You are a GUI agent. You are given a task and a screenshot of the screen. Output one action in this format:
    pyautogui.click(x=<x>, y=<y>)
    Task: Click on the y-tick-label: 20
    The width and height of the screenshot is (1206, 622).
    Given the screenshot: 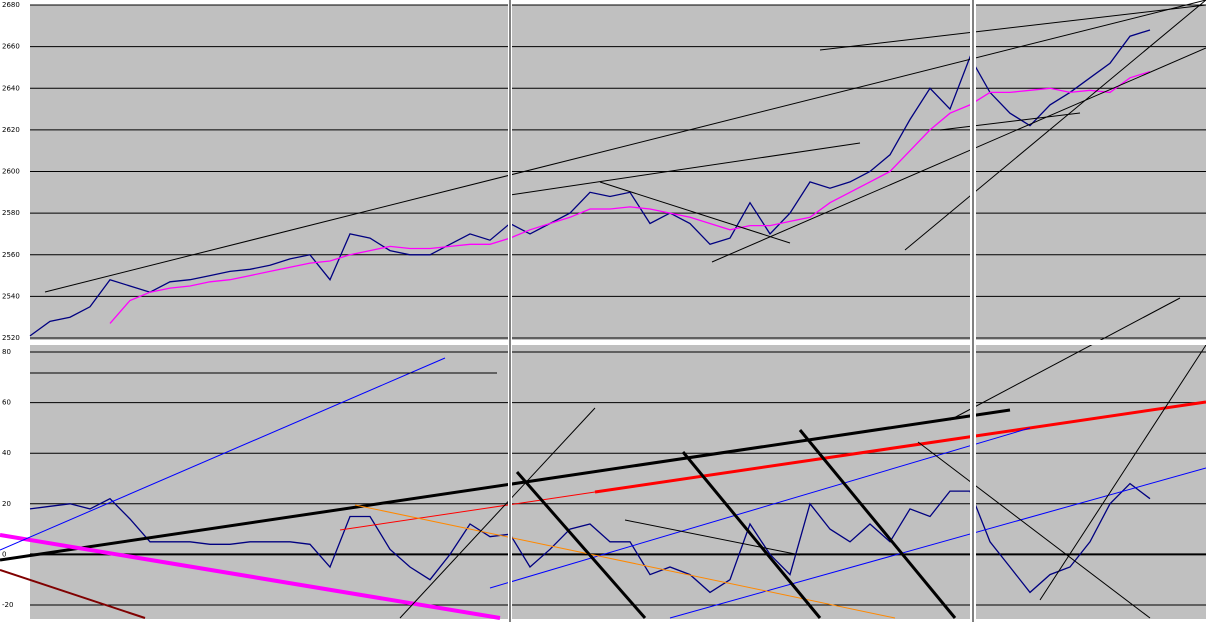 What is the action you would take?
    pyautogui.click(x=6, y=504)
    